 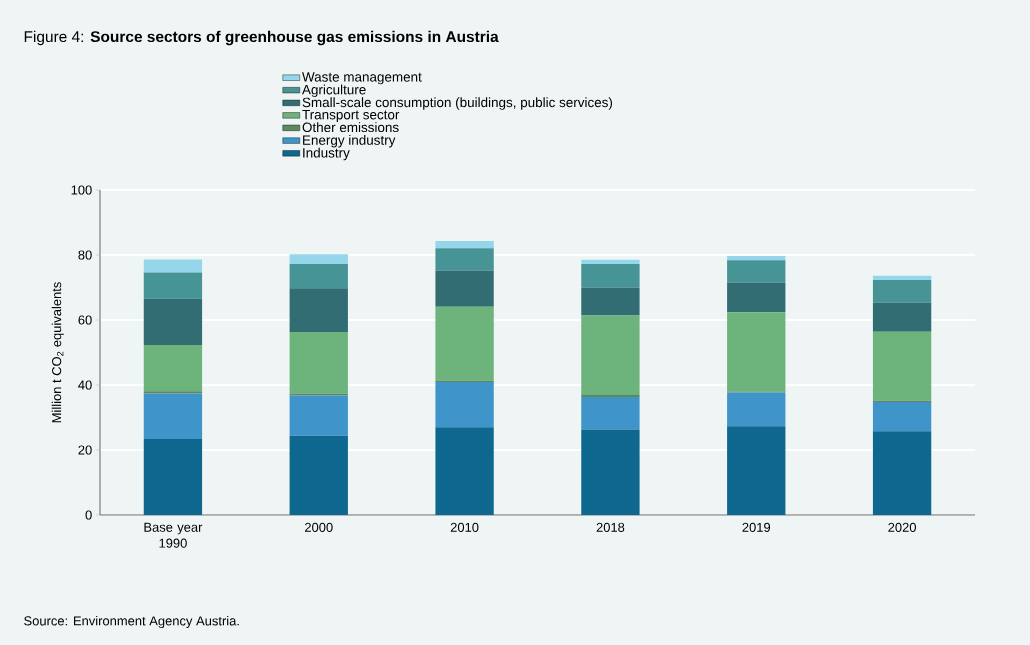 What do you see at coordinates (351, 116) in the screenshot?
I see `legend-label: Transport sector` at bounding box center [351, 116].